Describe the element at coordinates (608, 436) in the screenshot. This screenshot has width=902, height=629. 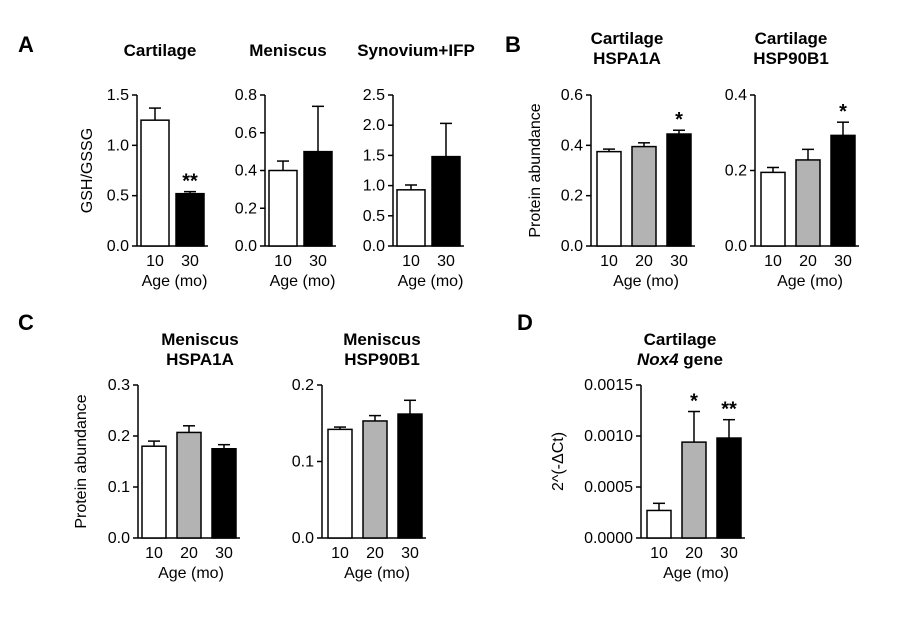
I see `y-tick-label: 0.0010` at that location.